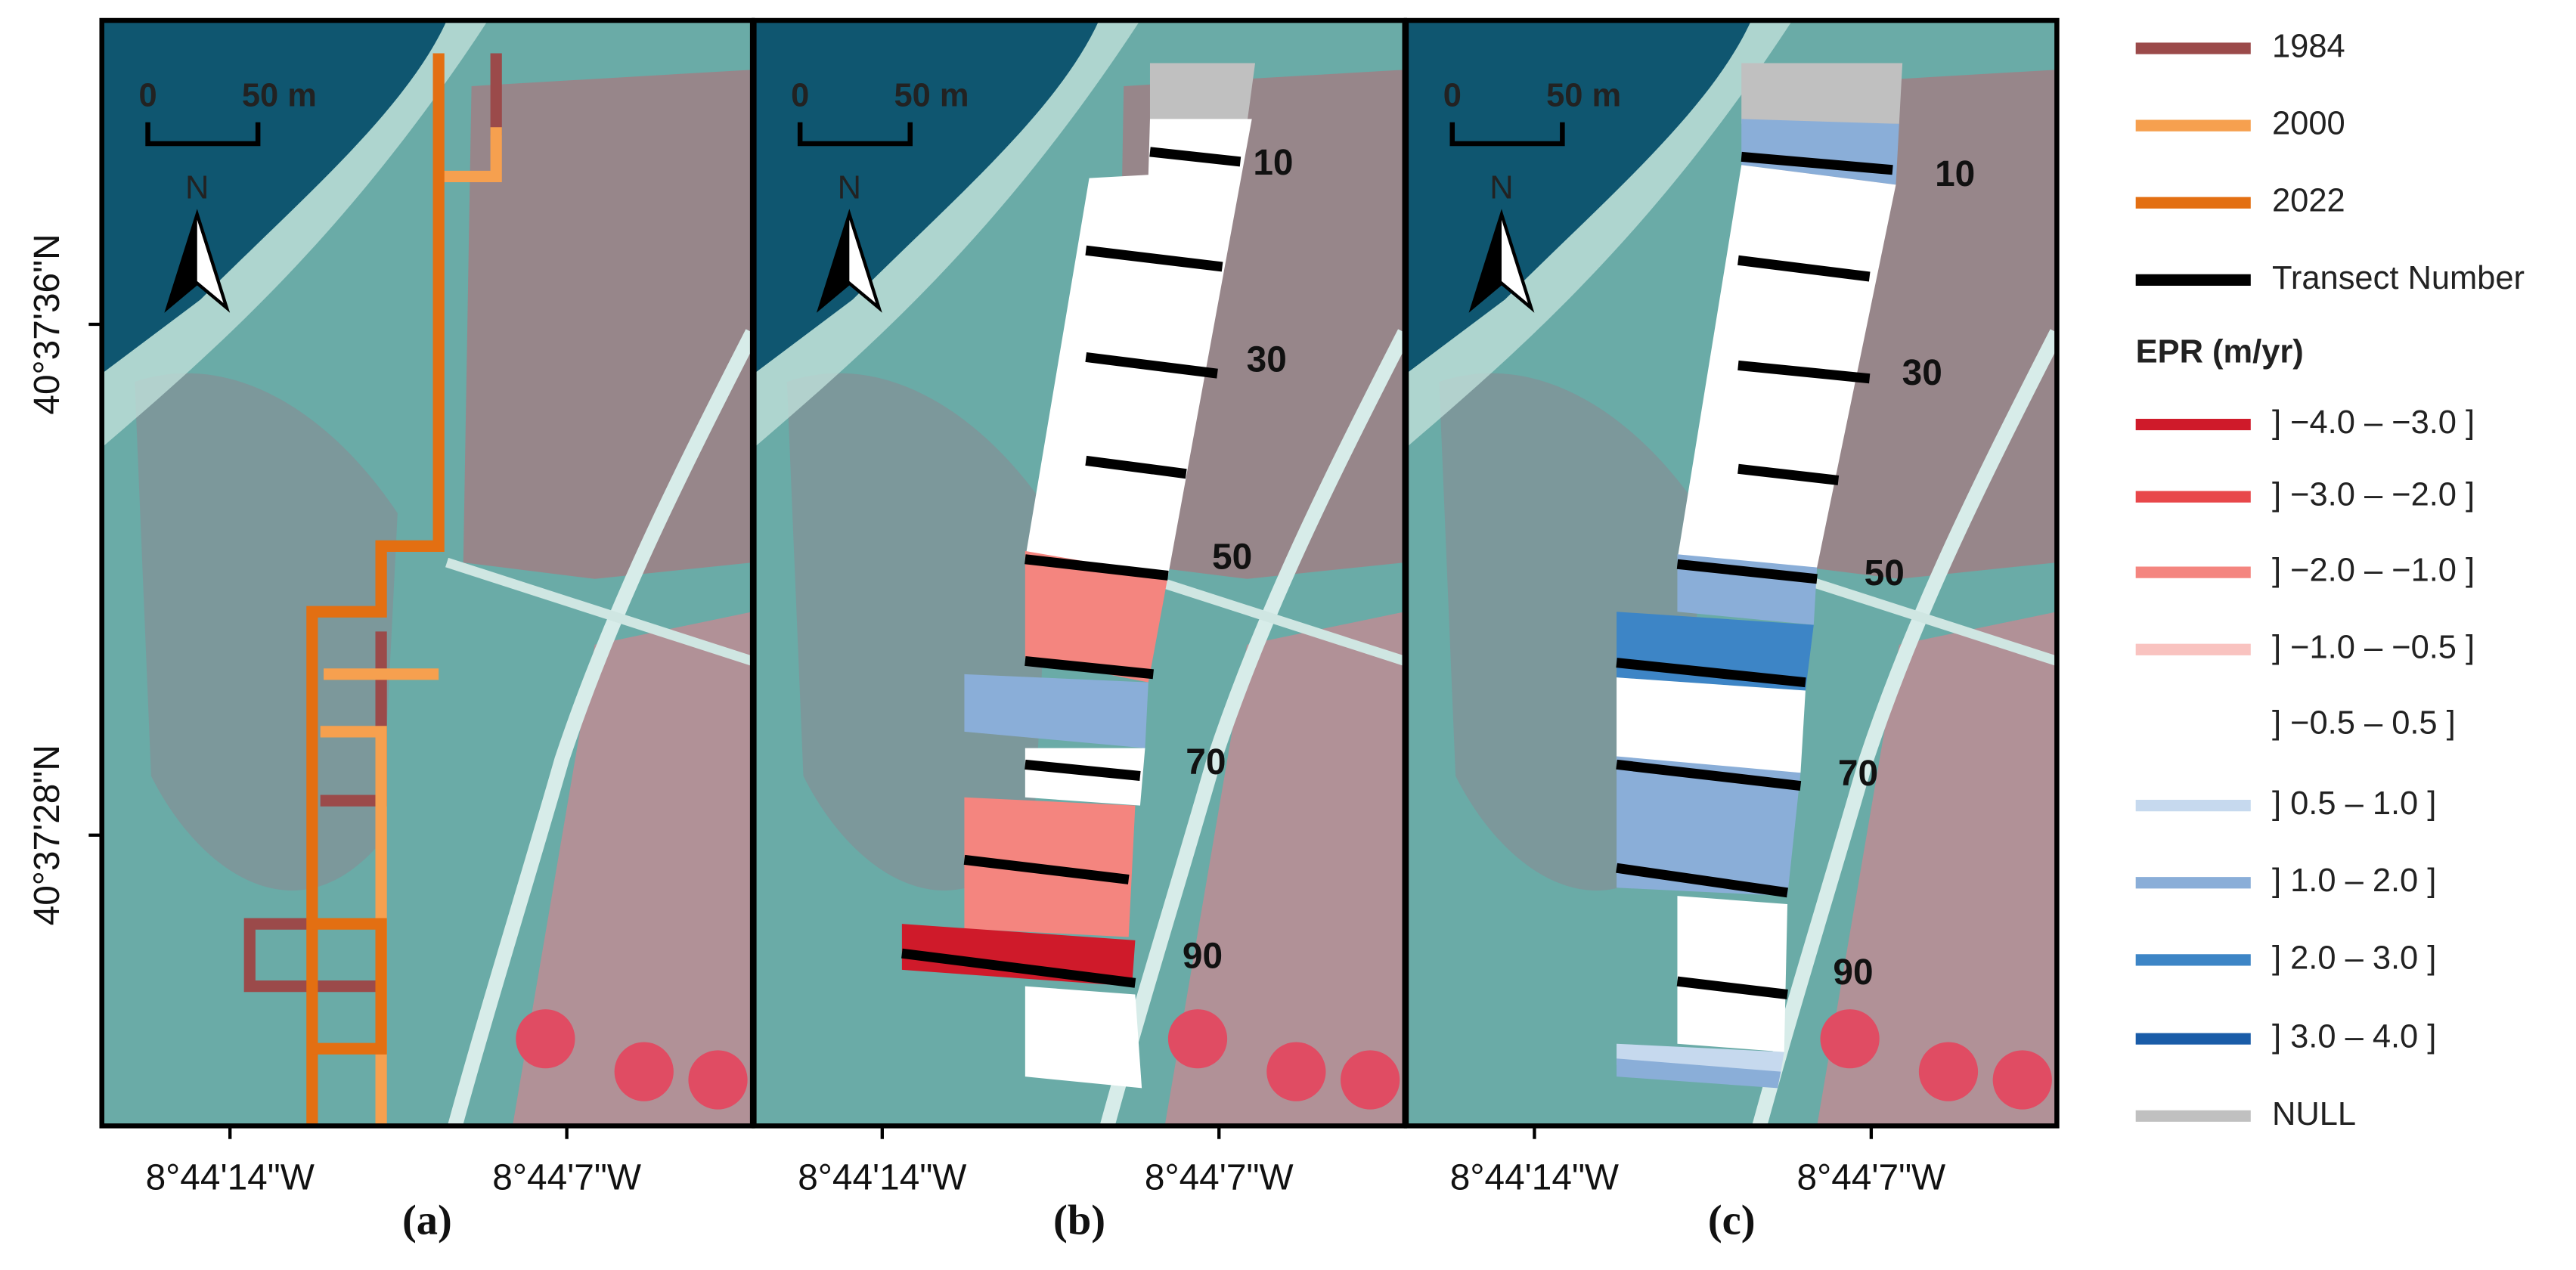 Image resolution: width=2576 pixels, height=1270 pixels. What do you see at coordinates (2314, 1114) in the screenshot?
I see `legend-label: NULL` at bounding box center [2314, 1114].